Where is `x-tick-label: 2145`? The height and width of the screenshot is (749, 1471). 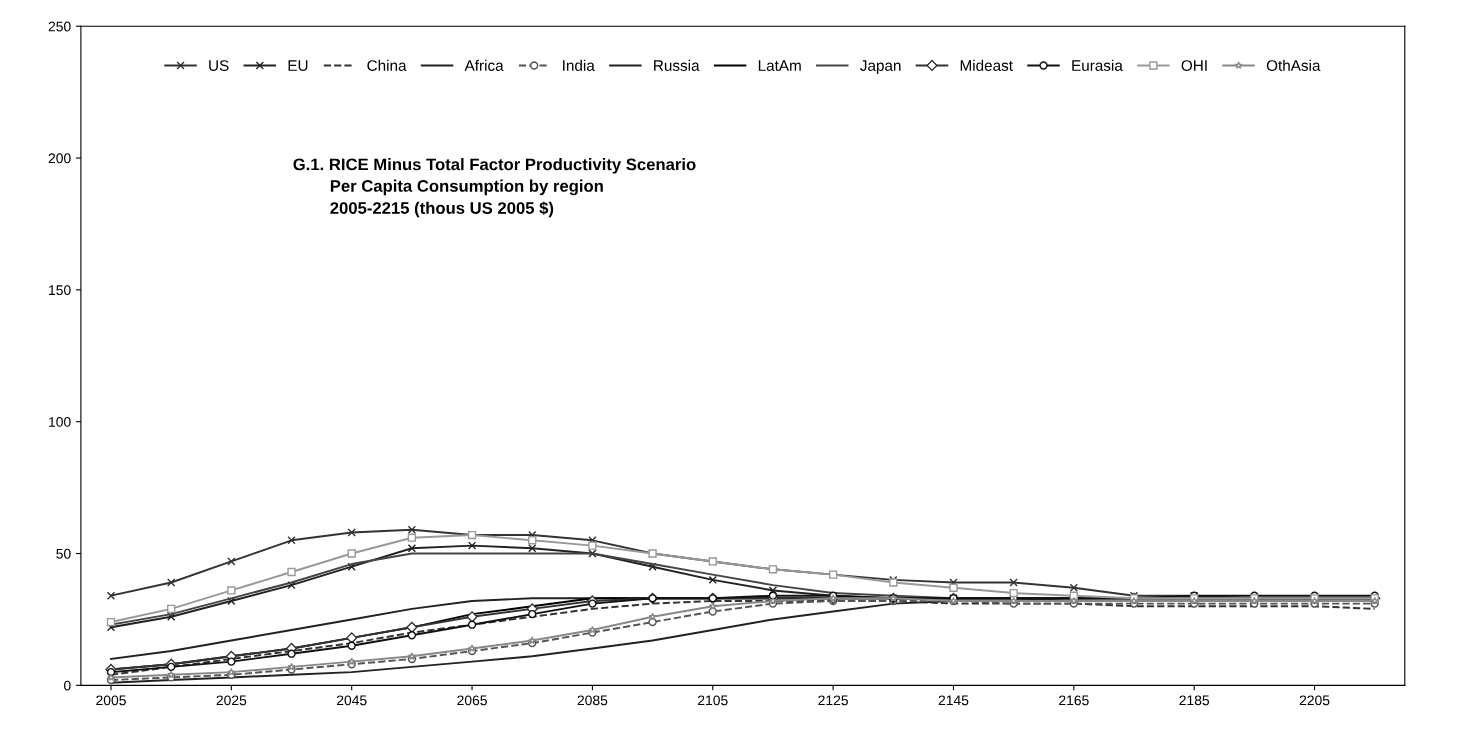
x-tick-label: 2145 is located at coordinates (953, 700).